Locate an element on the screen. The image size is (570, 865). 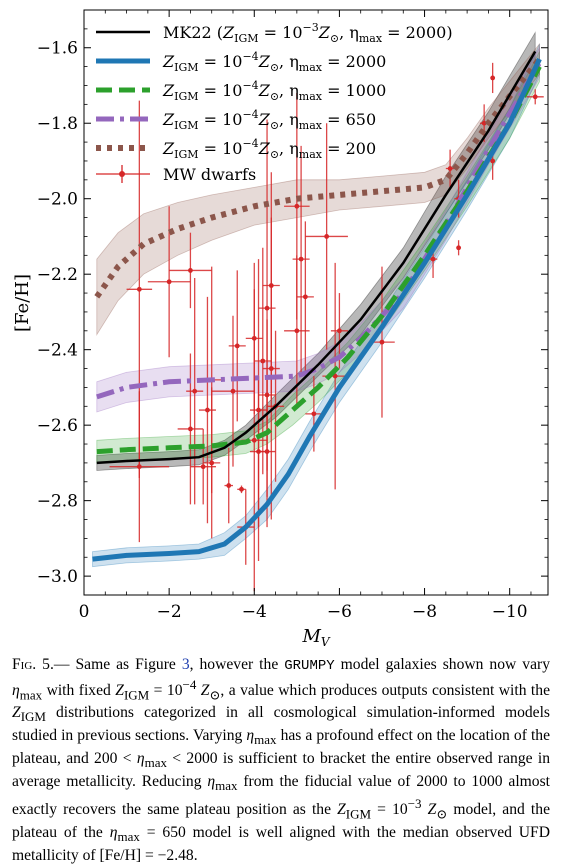
y-axis-label: [Fe/H] is located at coordinates (22, 303).